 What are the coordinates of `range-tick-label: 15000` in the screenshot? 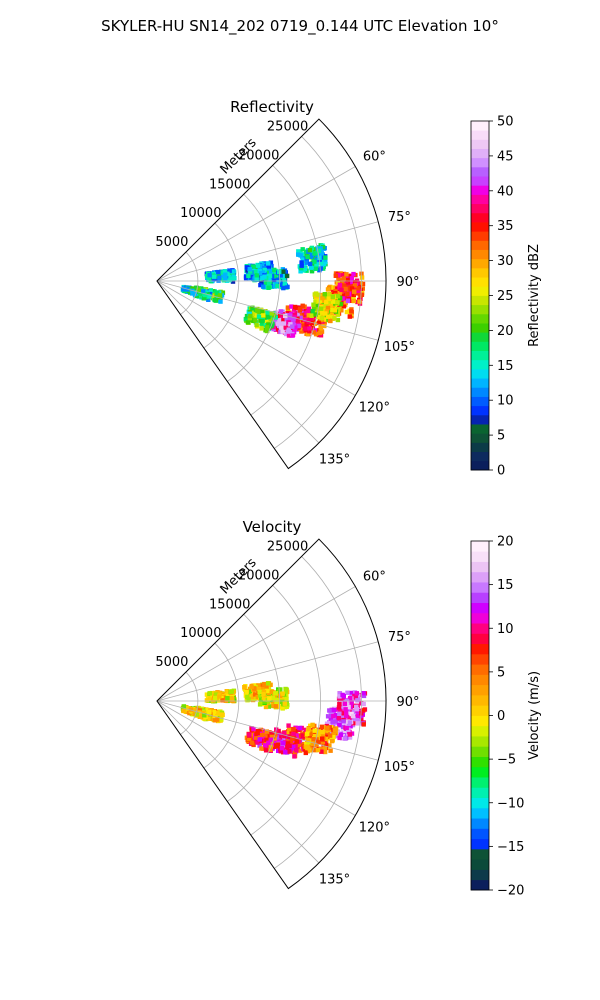 It's located at (229, 604).